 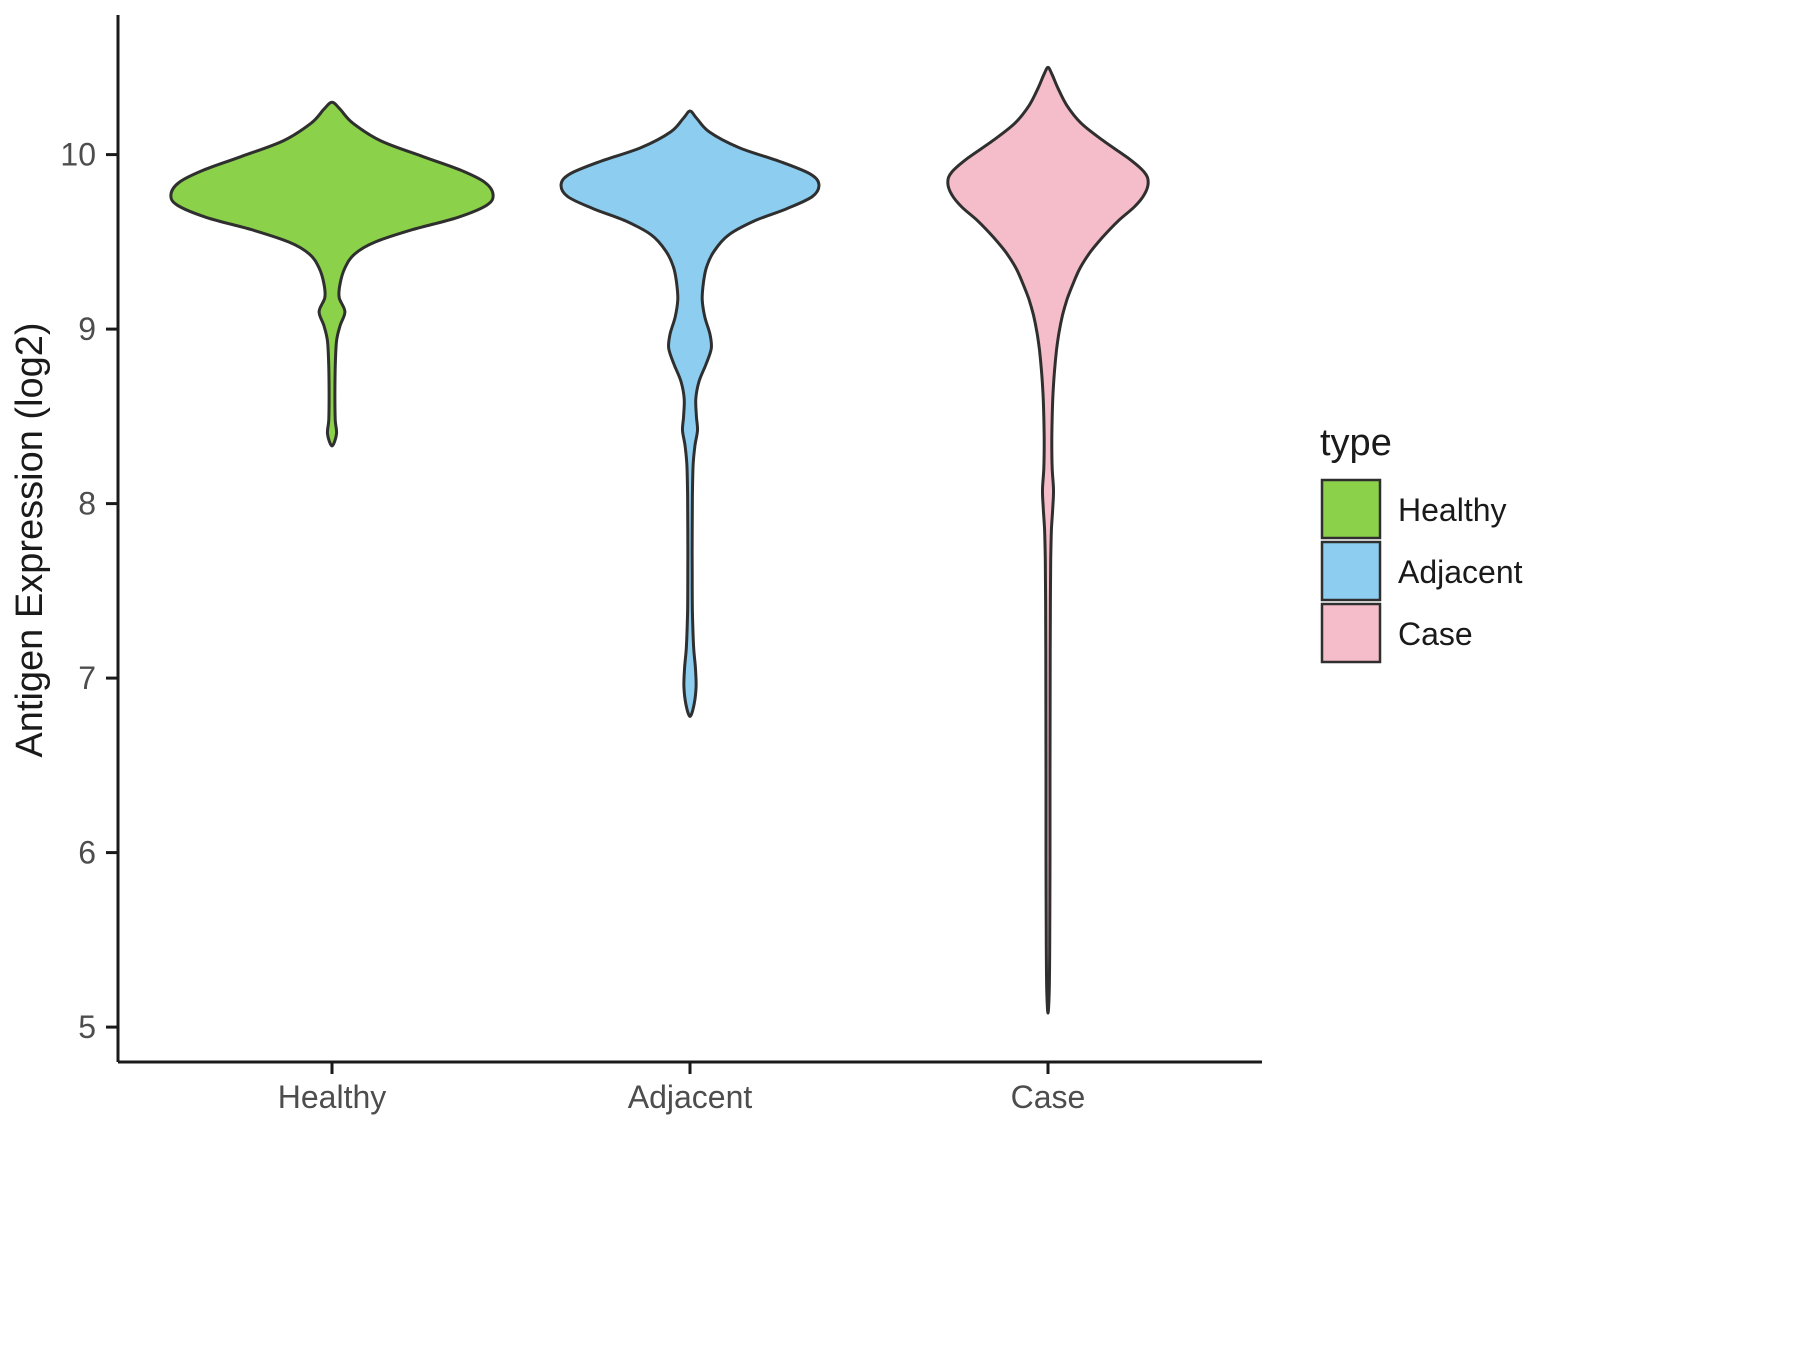 What do you see at coordinates (1351, 633) in the screenshot?
I see `legend-swatch-case` at bounding box center [1351, 633].